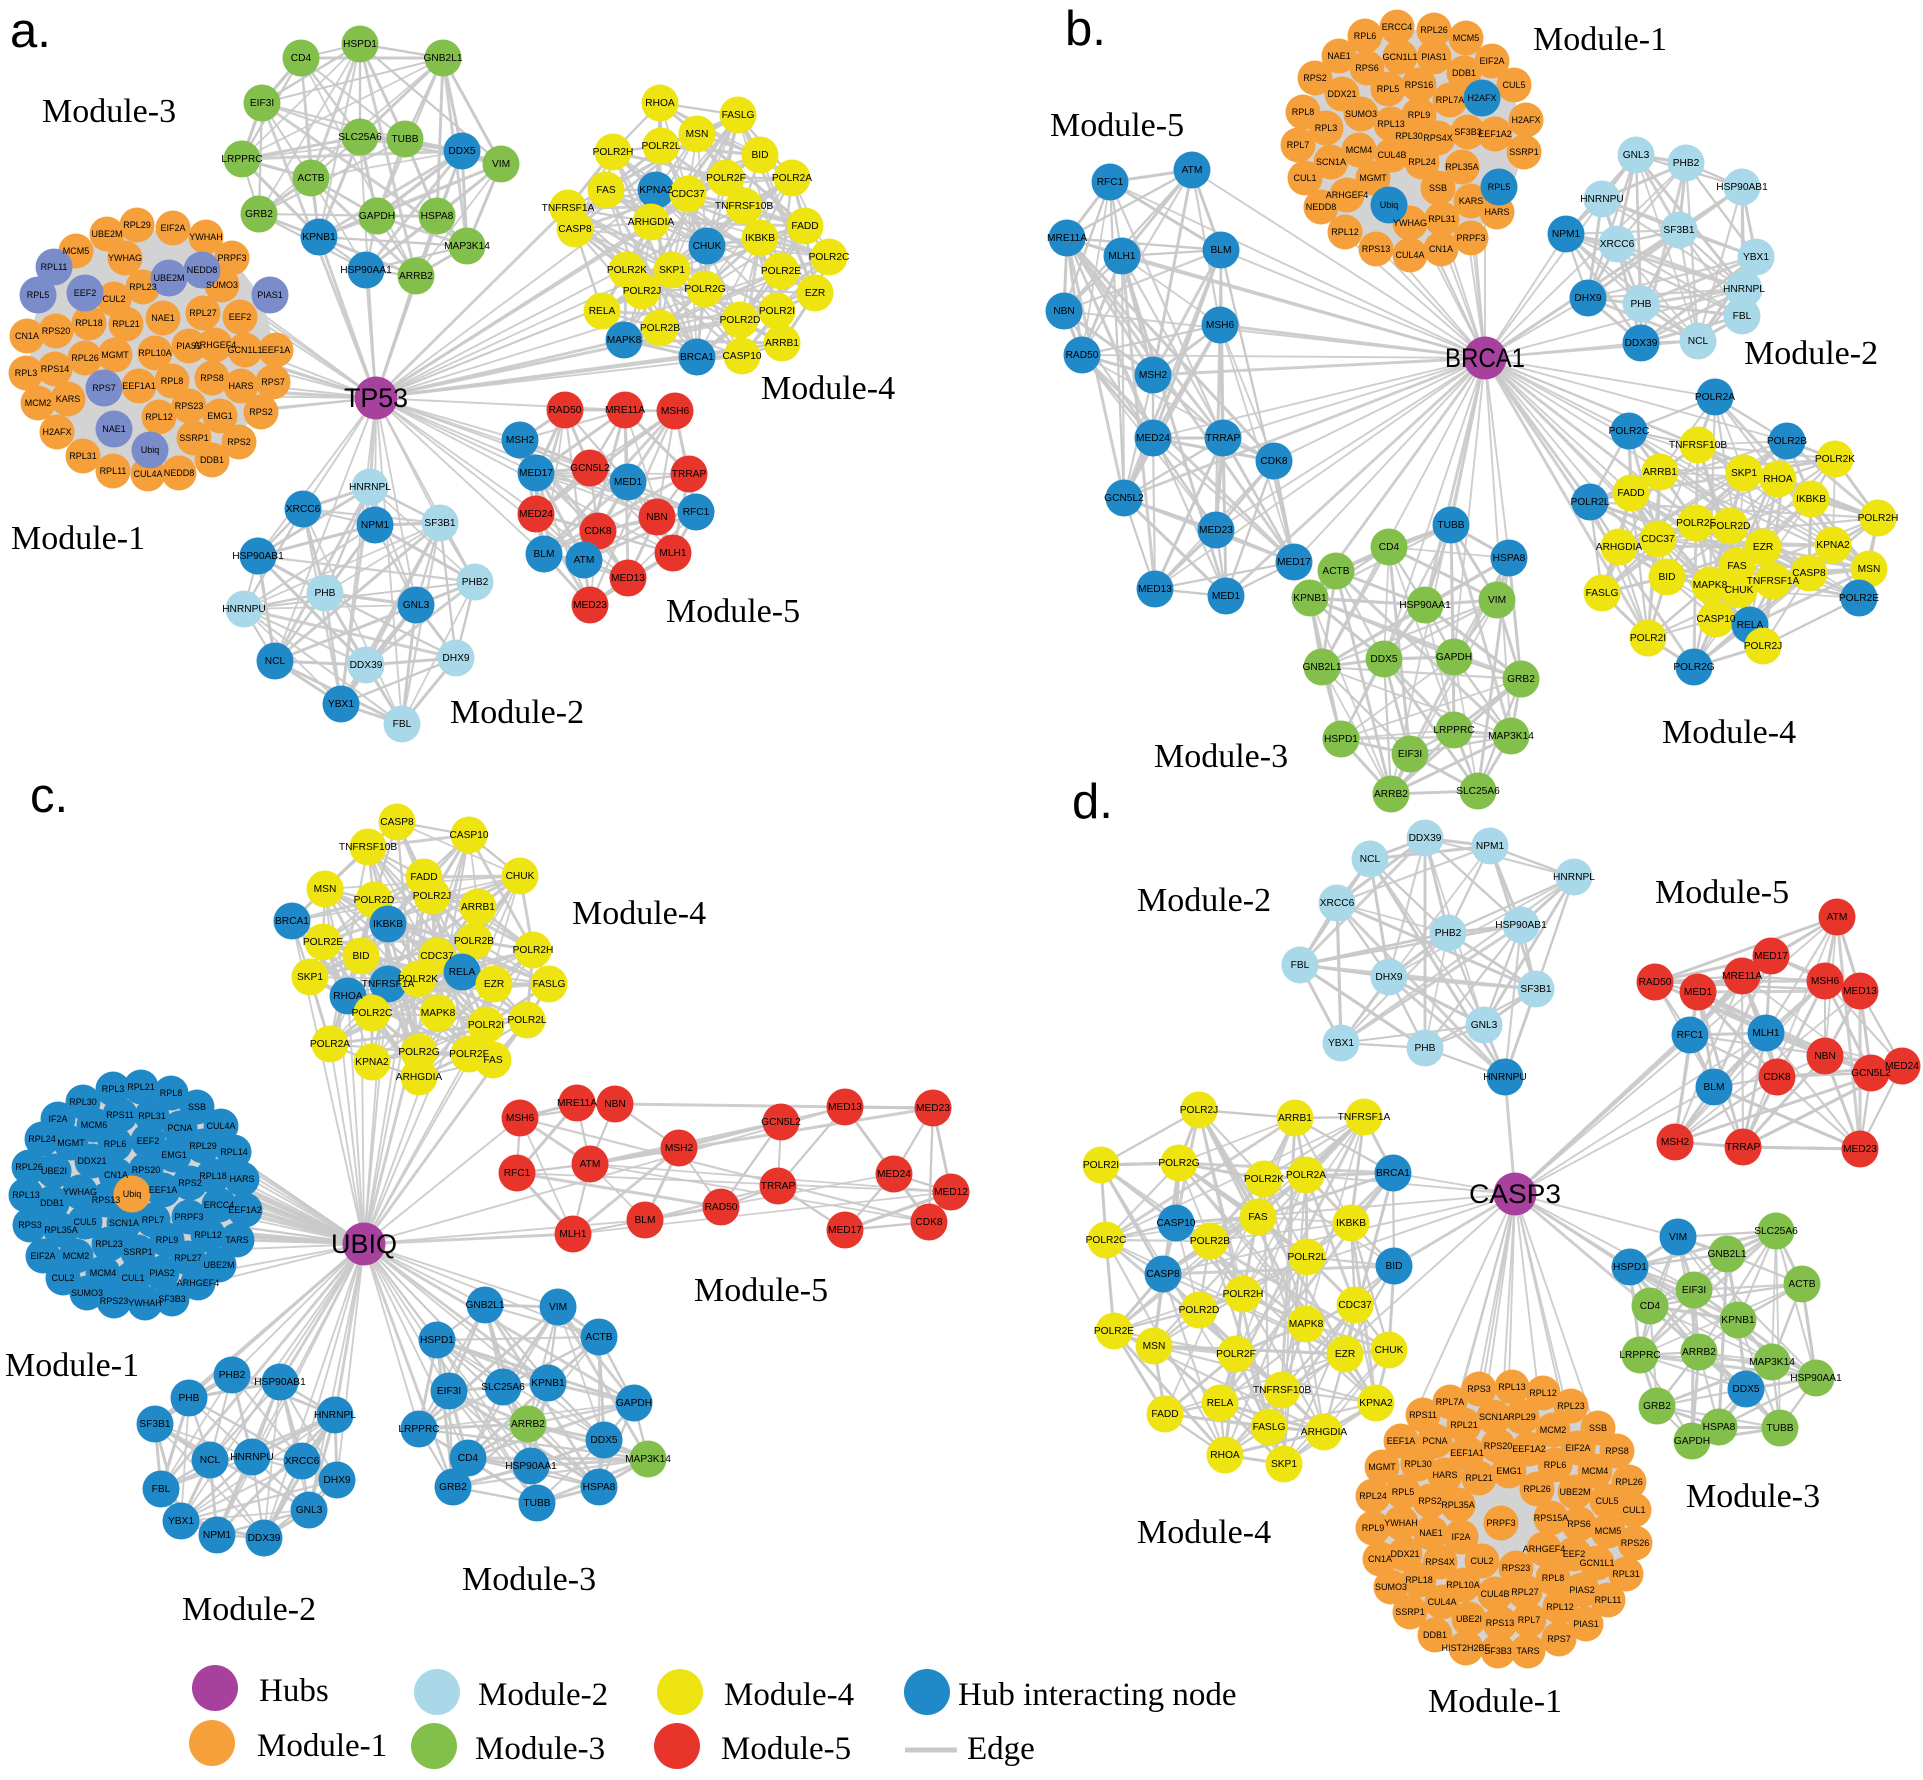 This screenshot has height=1780, width=1923. Describe the element at coordinates (1648, 638) in the screenshot. I see `svg-text: POLR2I` at that location.